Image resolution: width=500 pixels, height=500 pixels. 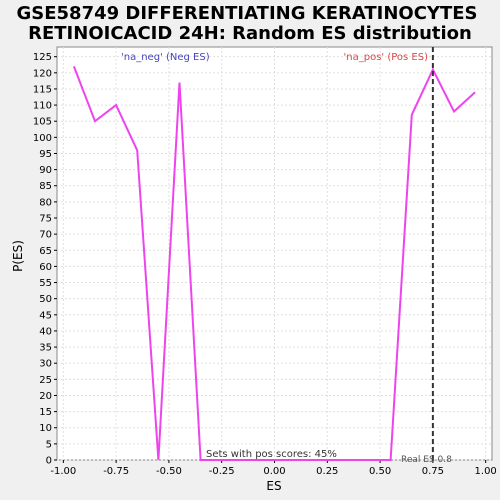 What do you see at coordinates (273, 486) in the screenshot?
I see `x-axis-label: ES` at bounding box center [273, 486].